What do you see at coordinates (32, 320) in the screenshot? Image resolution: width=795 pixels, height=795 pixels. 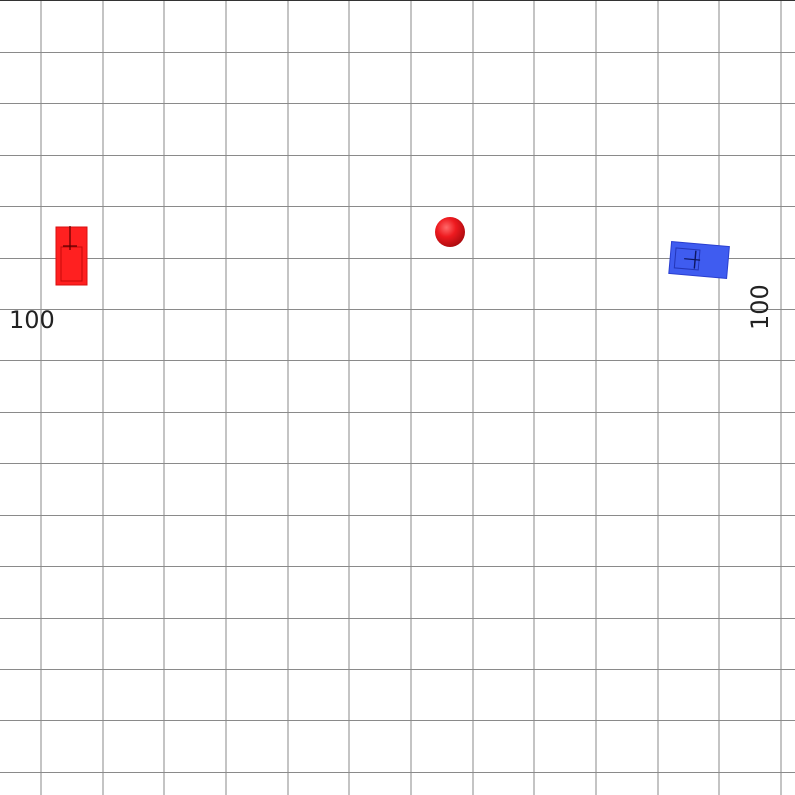 I see `score-left: 100` at bounding box center [32, 320].